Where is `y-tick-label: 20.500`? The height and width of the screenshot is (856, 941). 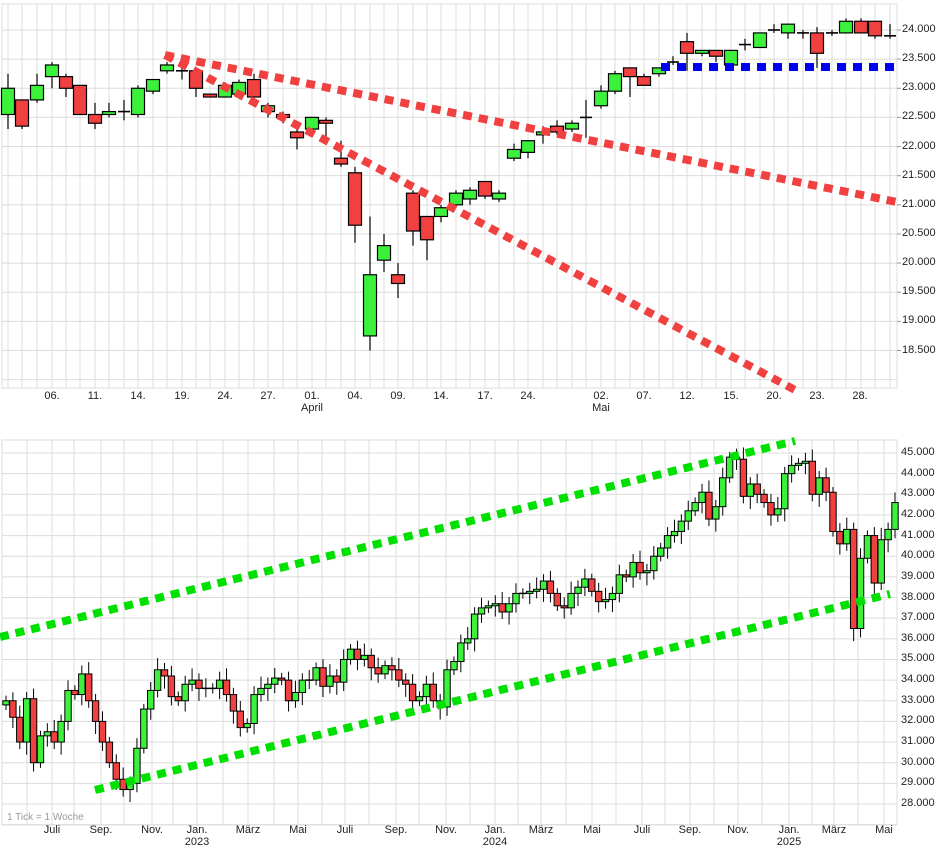
y-tick-label: 20.500 is located at coordinates (919, 232).